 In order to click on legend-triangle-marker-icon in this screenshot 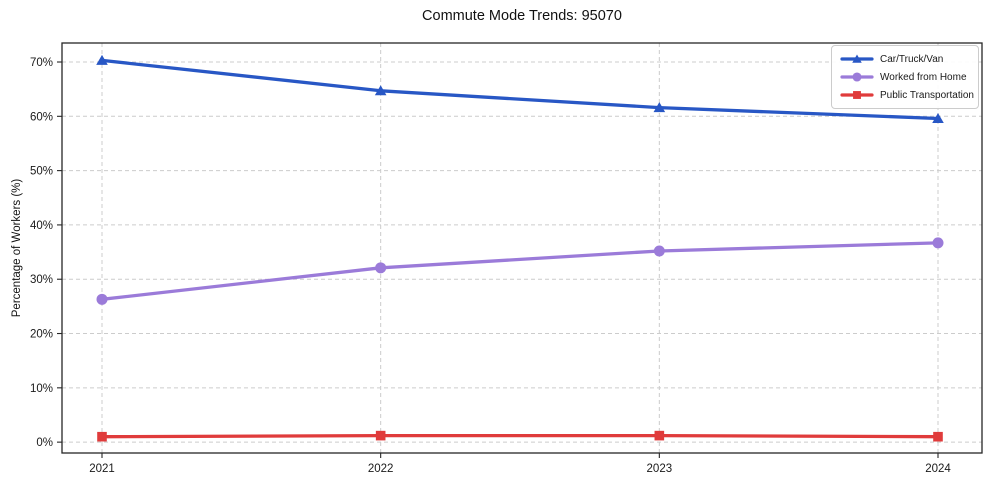, I will do `click(857, 58)`.